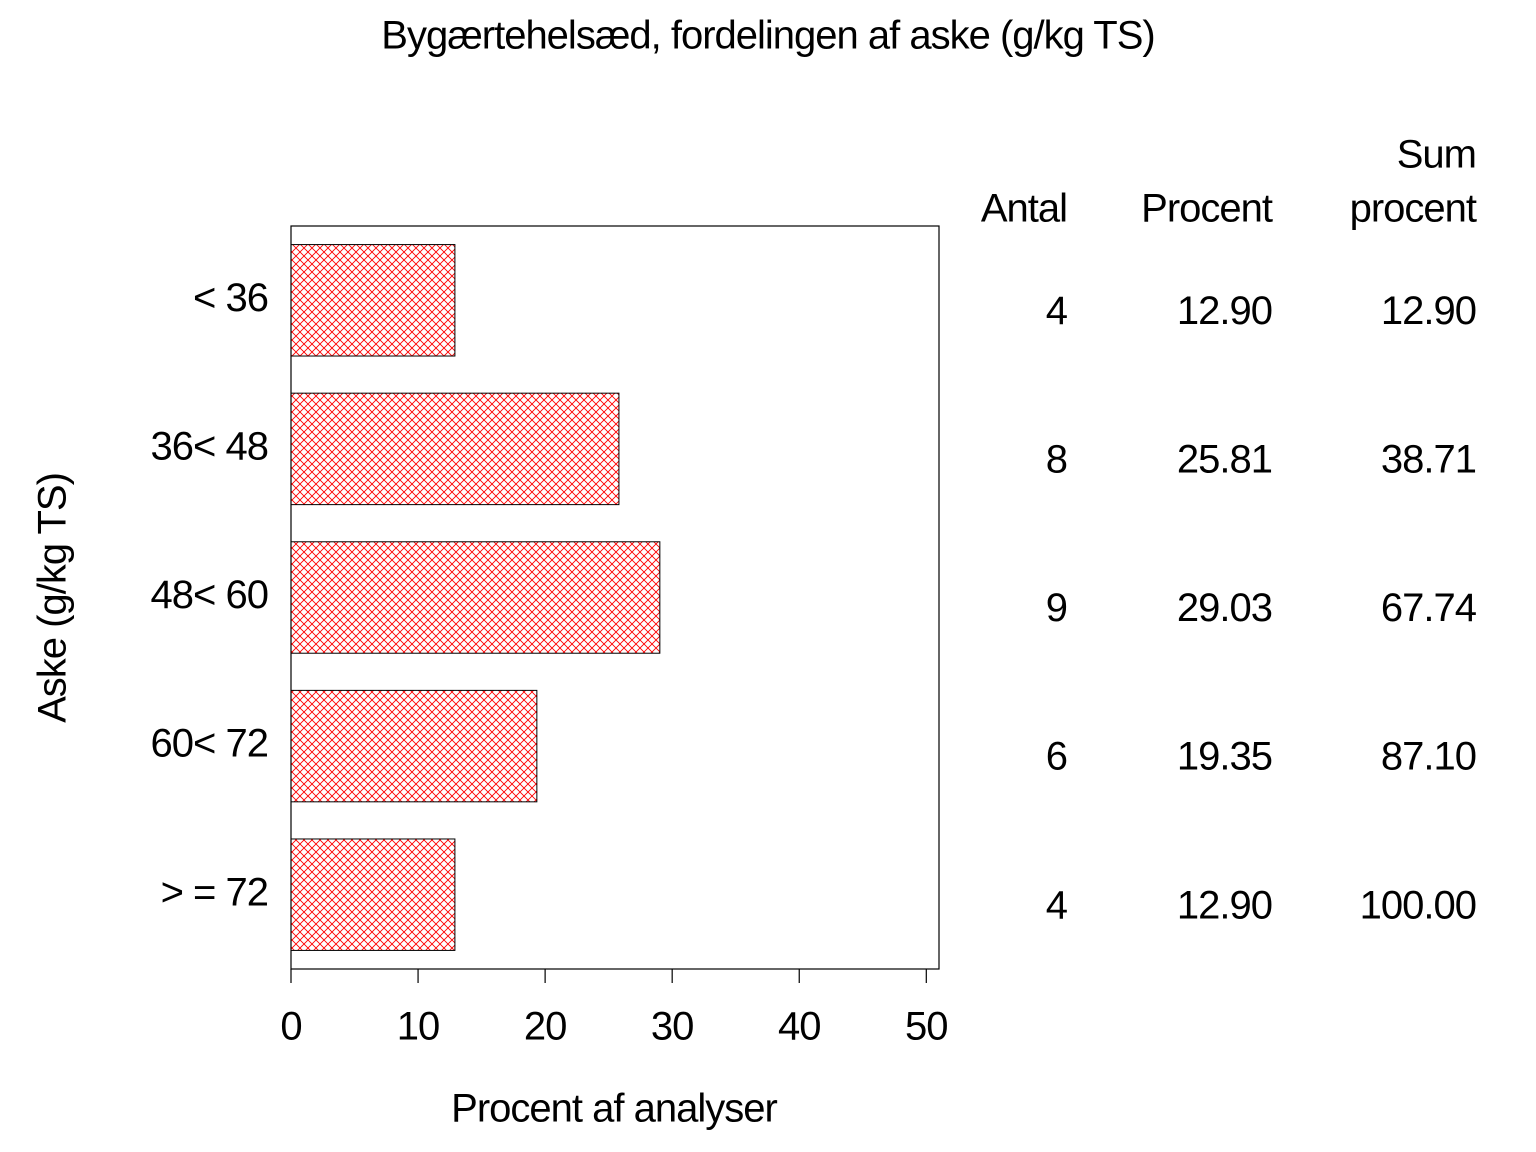 This screenshot has height=1152, width=1536. Describe the element at coordinates (672, 1027) in the screenshot. I see `x-tick-label: 30` at that location.